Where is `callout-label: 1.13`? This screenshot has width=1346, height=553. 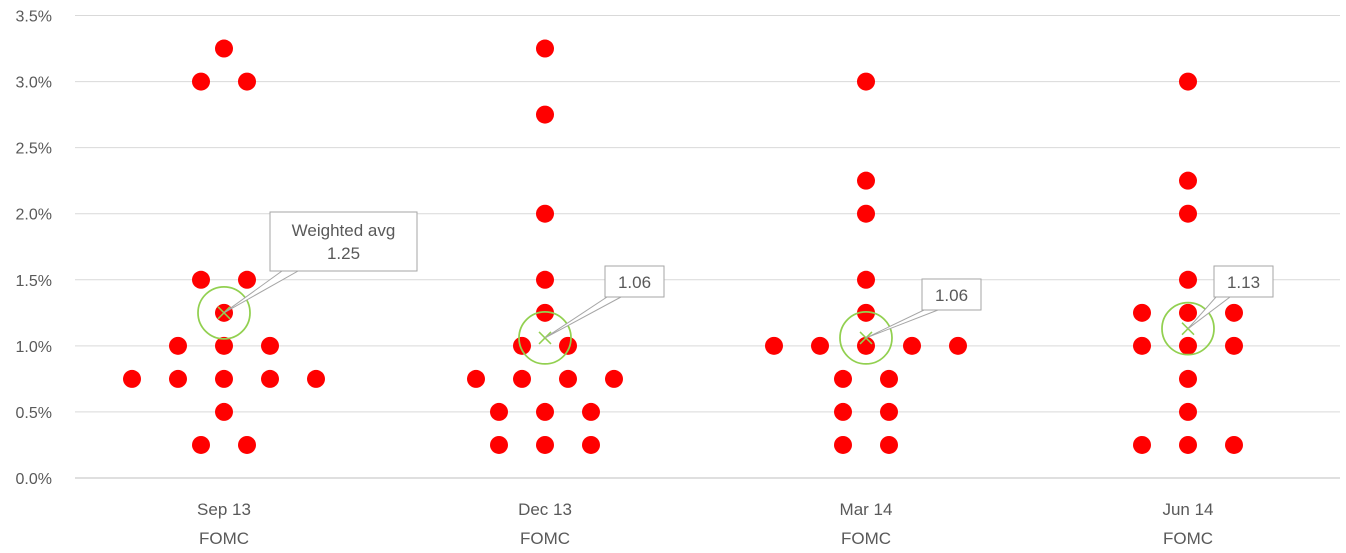
callout-label: 1.13 is located at coordinates (1243, 282).